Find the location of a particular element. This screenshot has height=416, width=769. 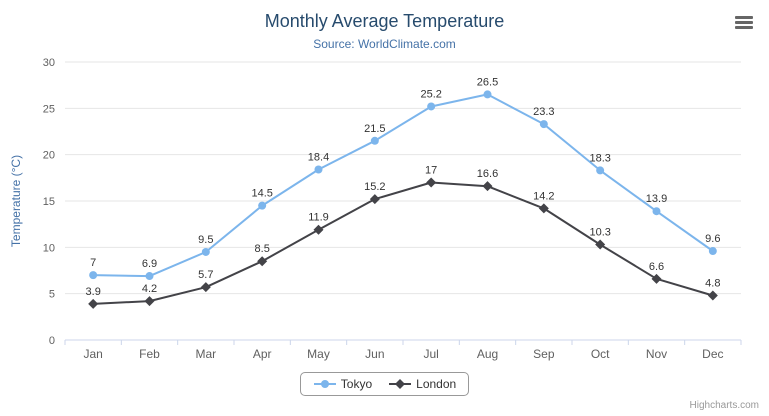

legend-box: Tokyo London is located at coordinates (384, 384).